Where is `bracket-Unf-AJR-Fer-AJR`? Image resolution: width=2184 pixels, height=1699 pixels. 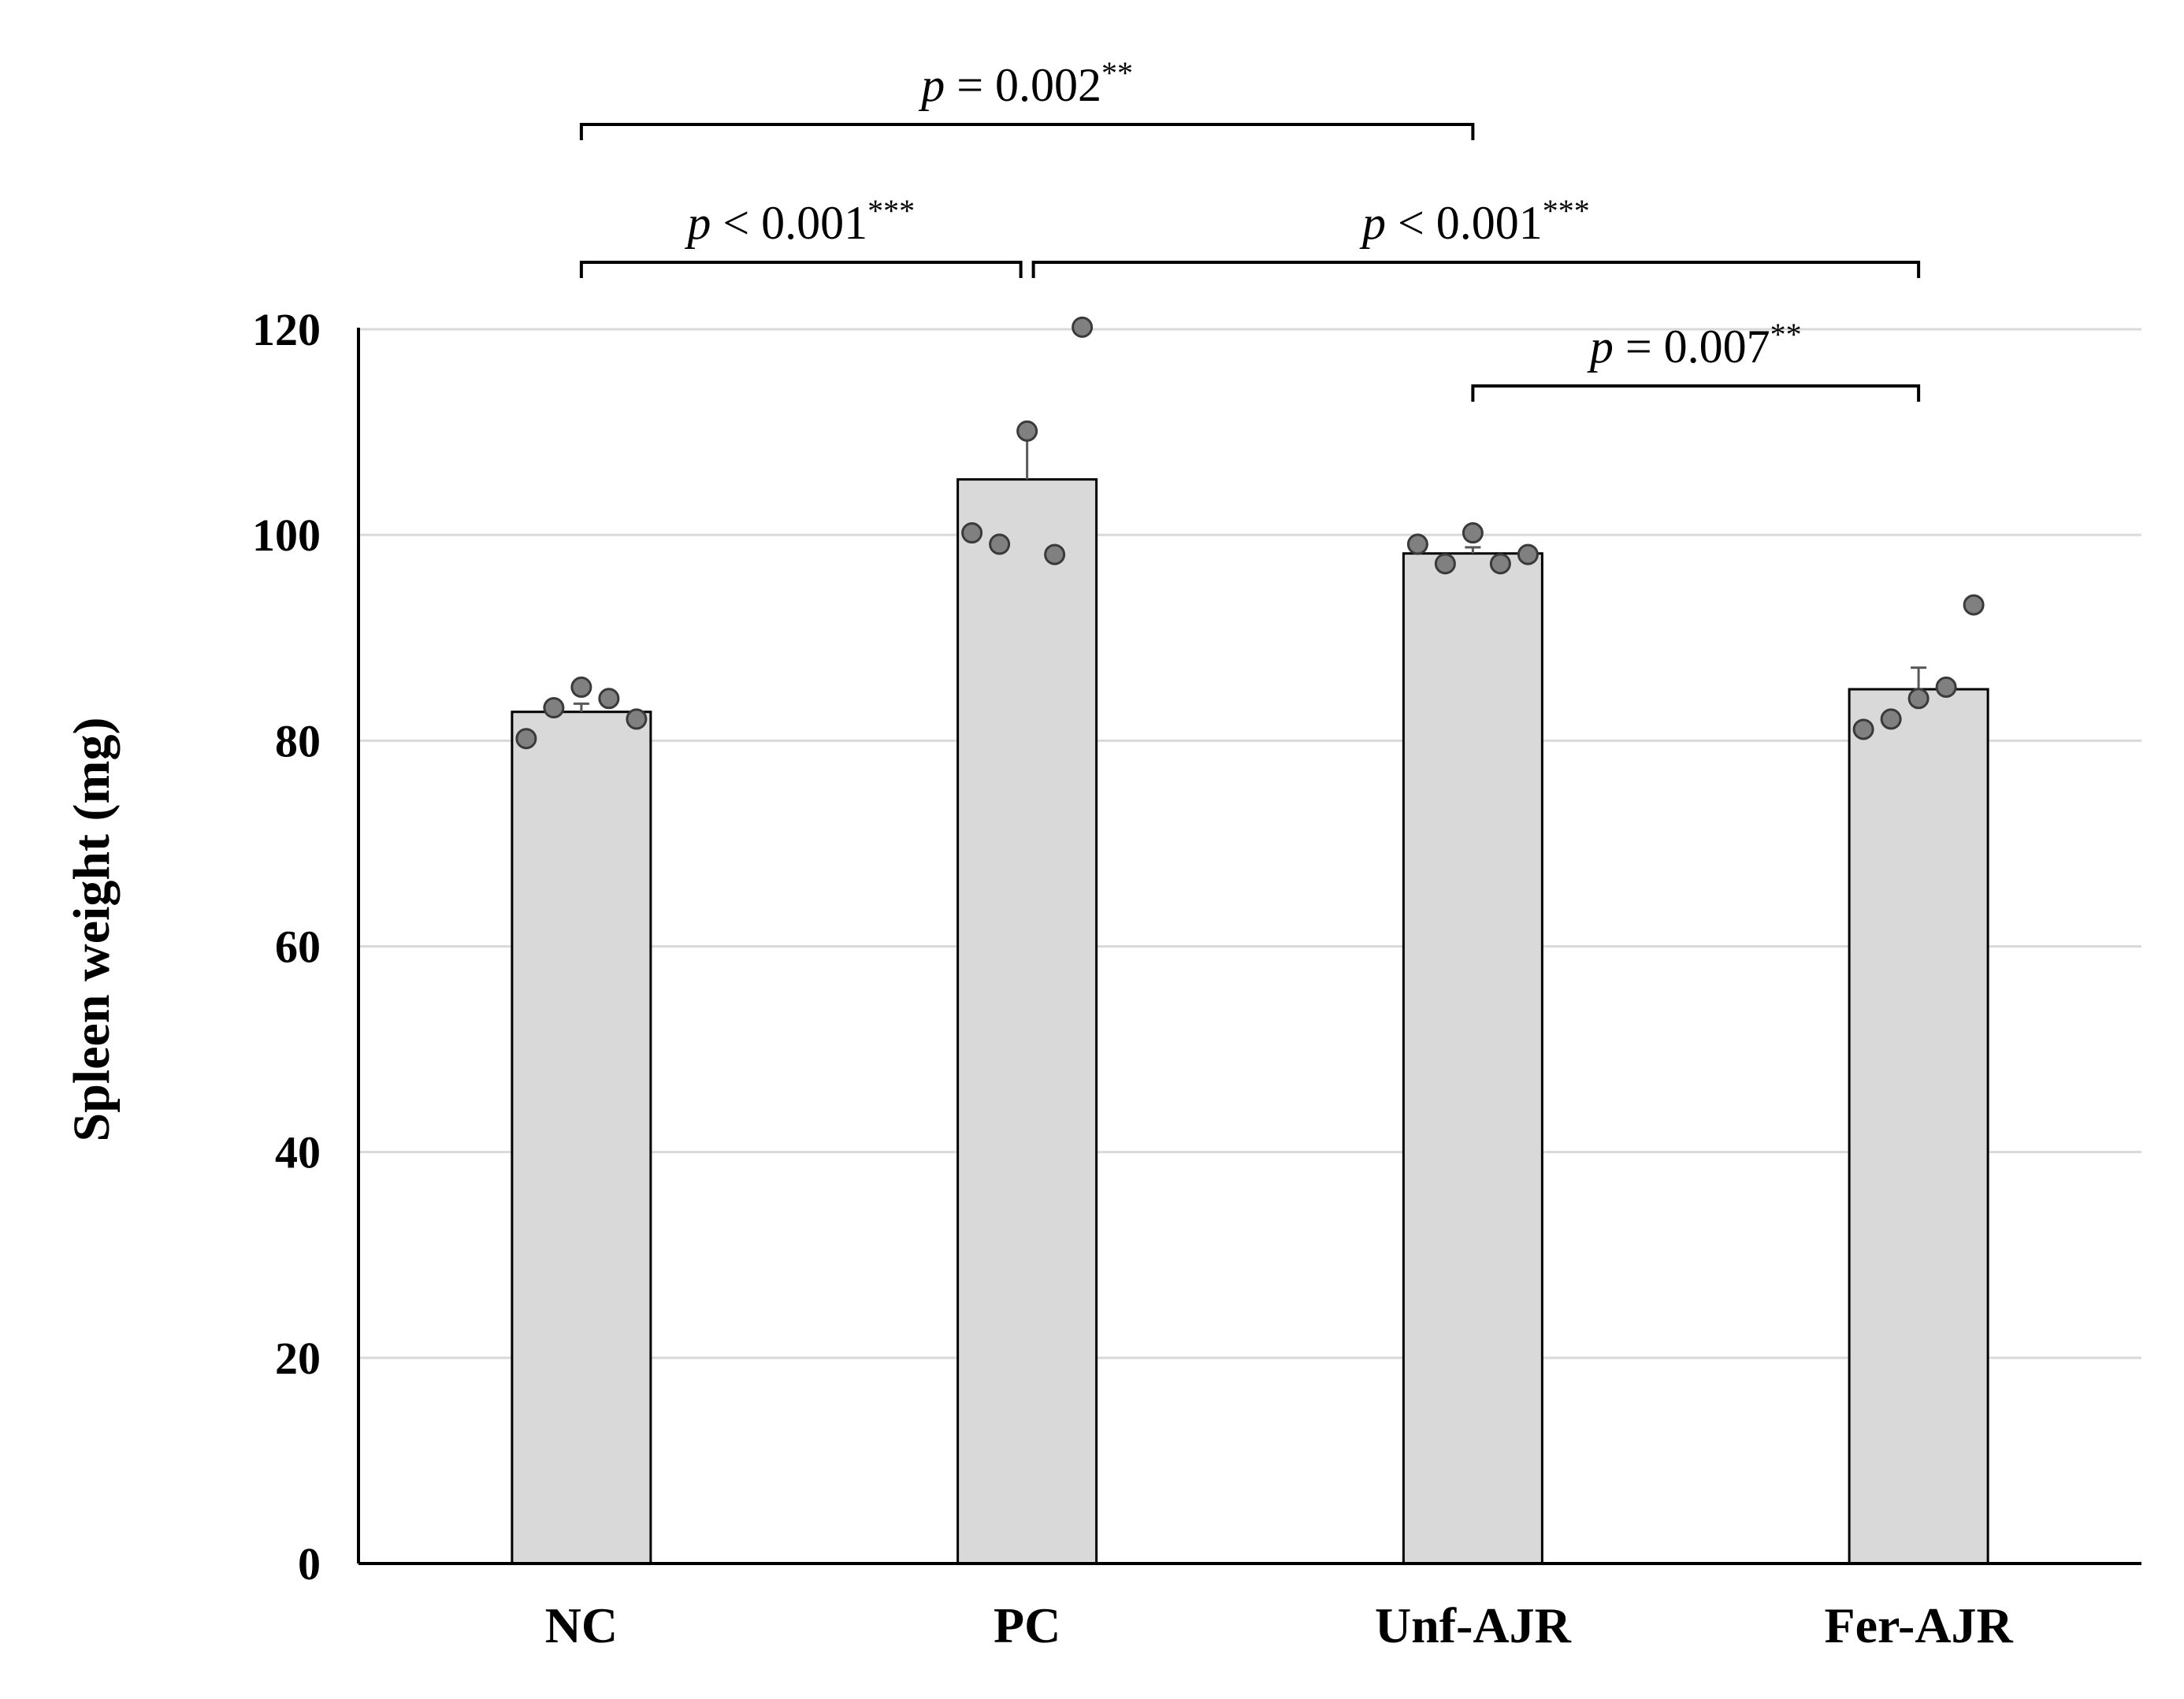
bracket-Unf-AJR-Fer-AJR is located at coordinates (1696, 393).